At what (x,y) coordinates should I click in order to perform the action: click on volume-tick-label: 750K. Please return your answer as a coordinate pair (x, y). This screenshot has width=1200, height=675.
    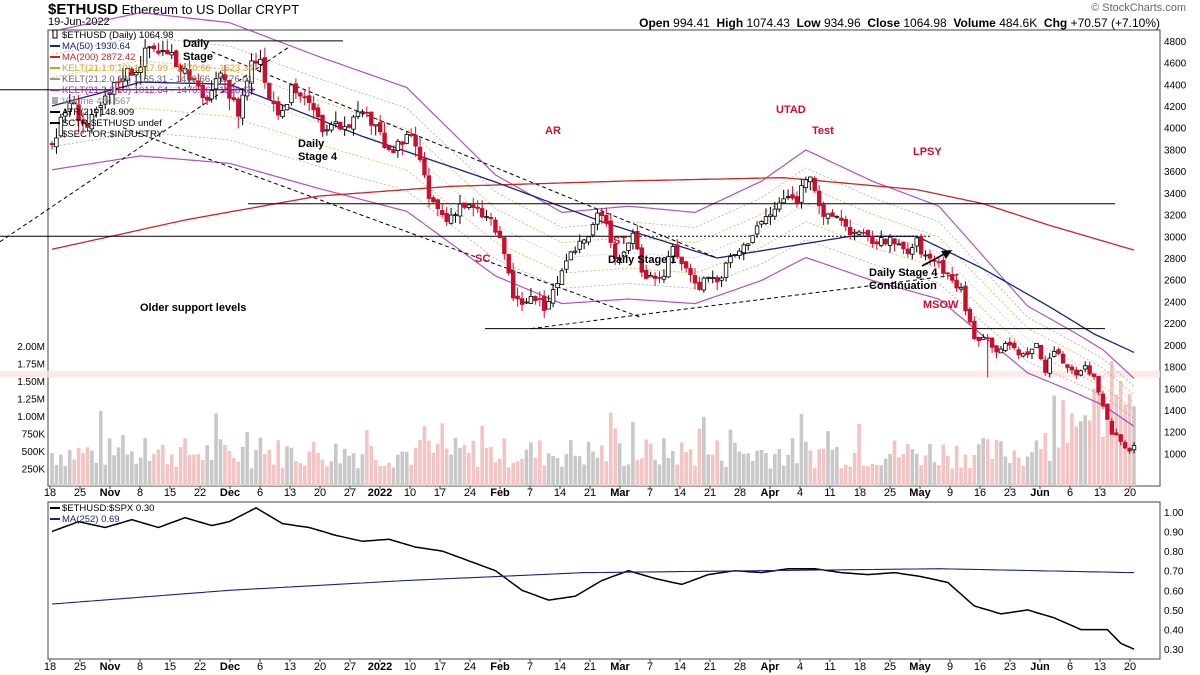
    Looking at the image, I should click on (34, 435).